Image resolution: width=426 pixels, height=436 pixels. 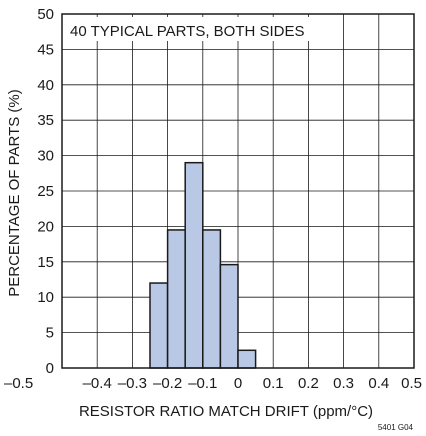 I want to click on x-tick-label: 0.3, so click(x=343, y=383).